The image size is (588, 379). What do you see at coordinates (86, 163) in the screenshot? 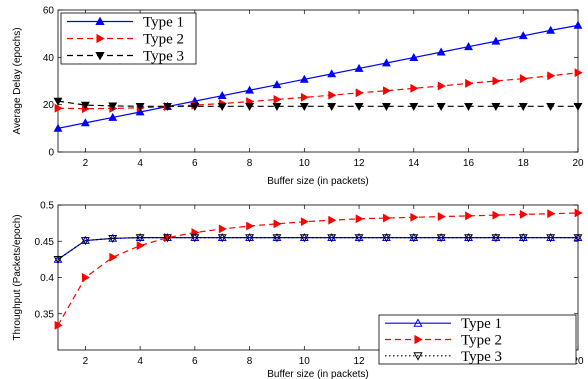
I see `x-tick-label: 2` at bounding box center [86, 163].